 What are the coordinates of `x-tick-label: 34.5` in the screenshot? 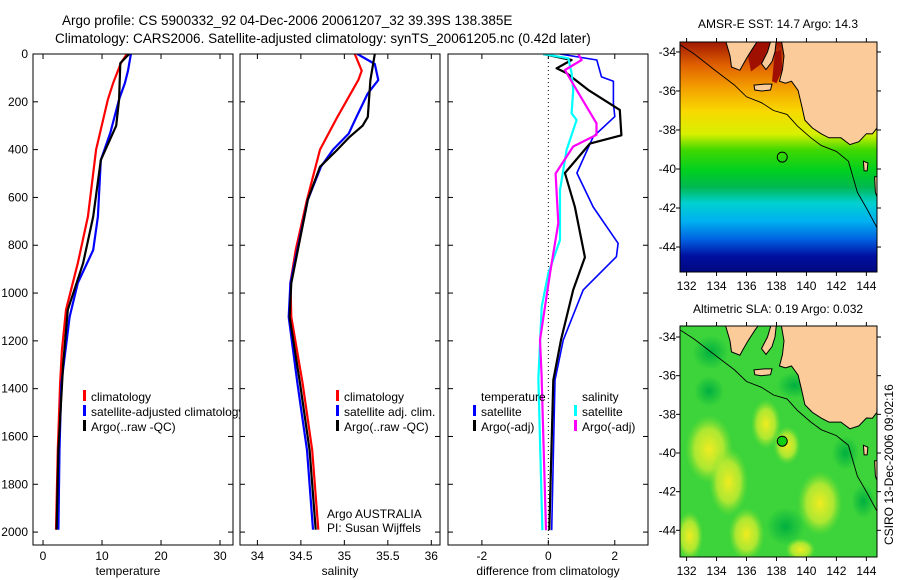 It's located at (301, 556).